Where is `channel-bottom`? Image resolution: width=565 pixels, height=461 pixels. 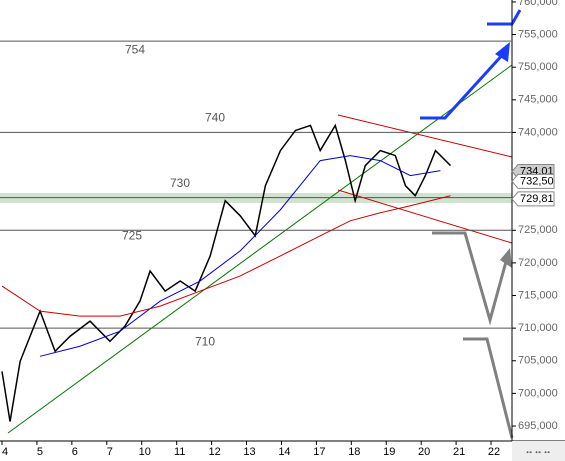
channel-bottom is located at coordinates (425, 216).